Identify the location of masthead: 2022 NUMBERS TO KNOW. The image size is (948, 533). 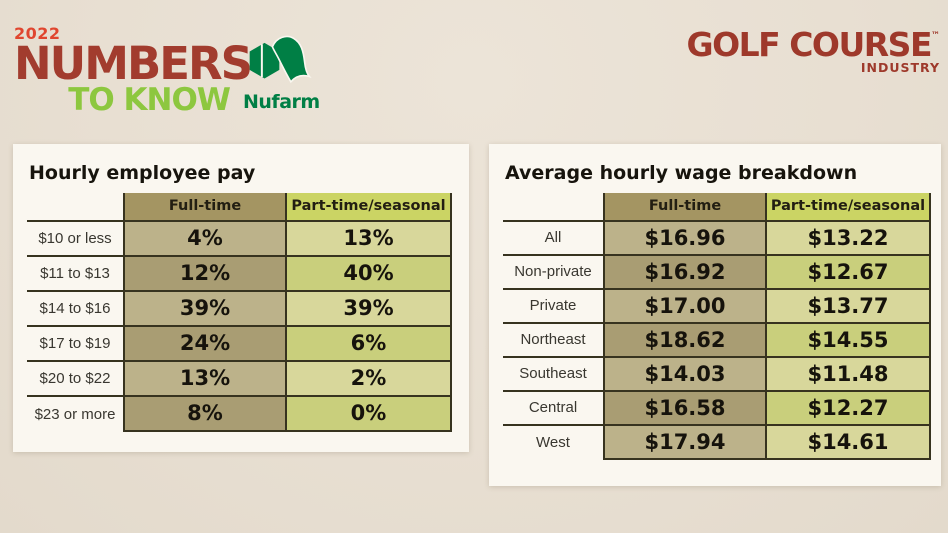
(133, 71).